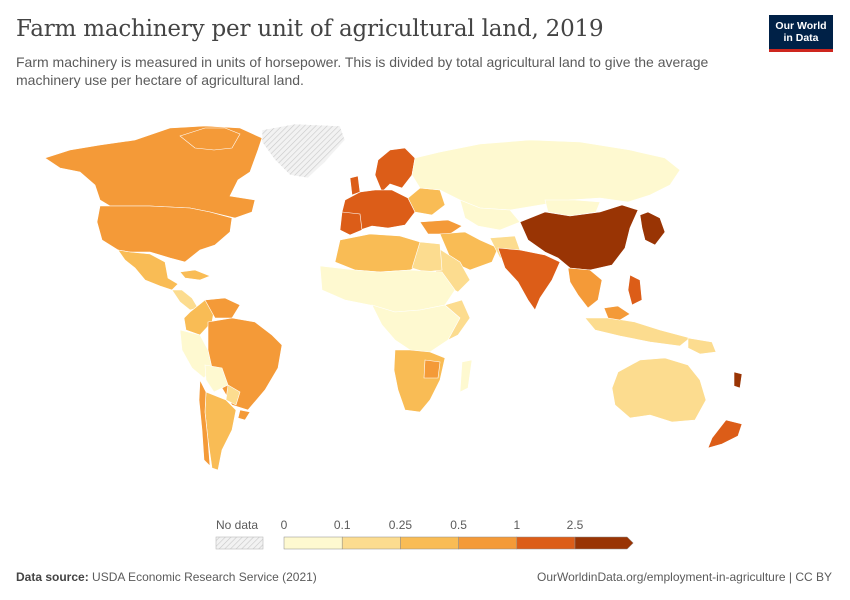 The height and width of the screenshot is (600, 850). What do you see at coordinates (441, 227) in the screenshot?
I see `region-turkey` at bounding box center [441, 227].